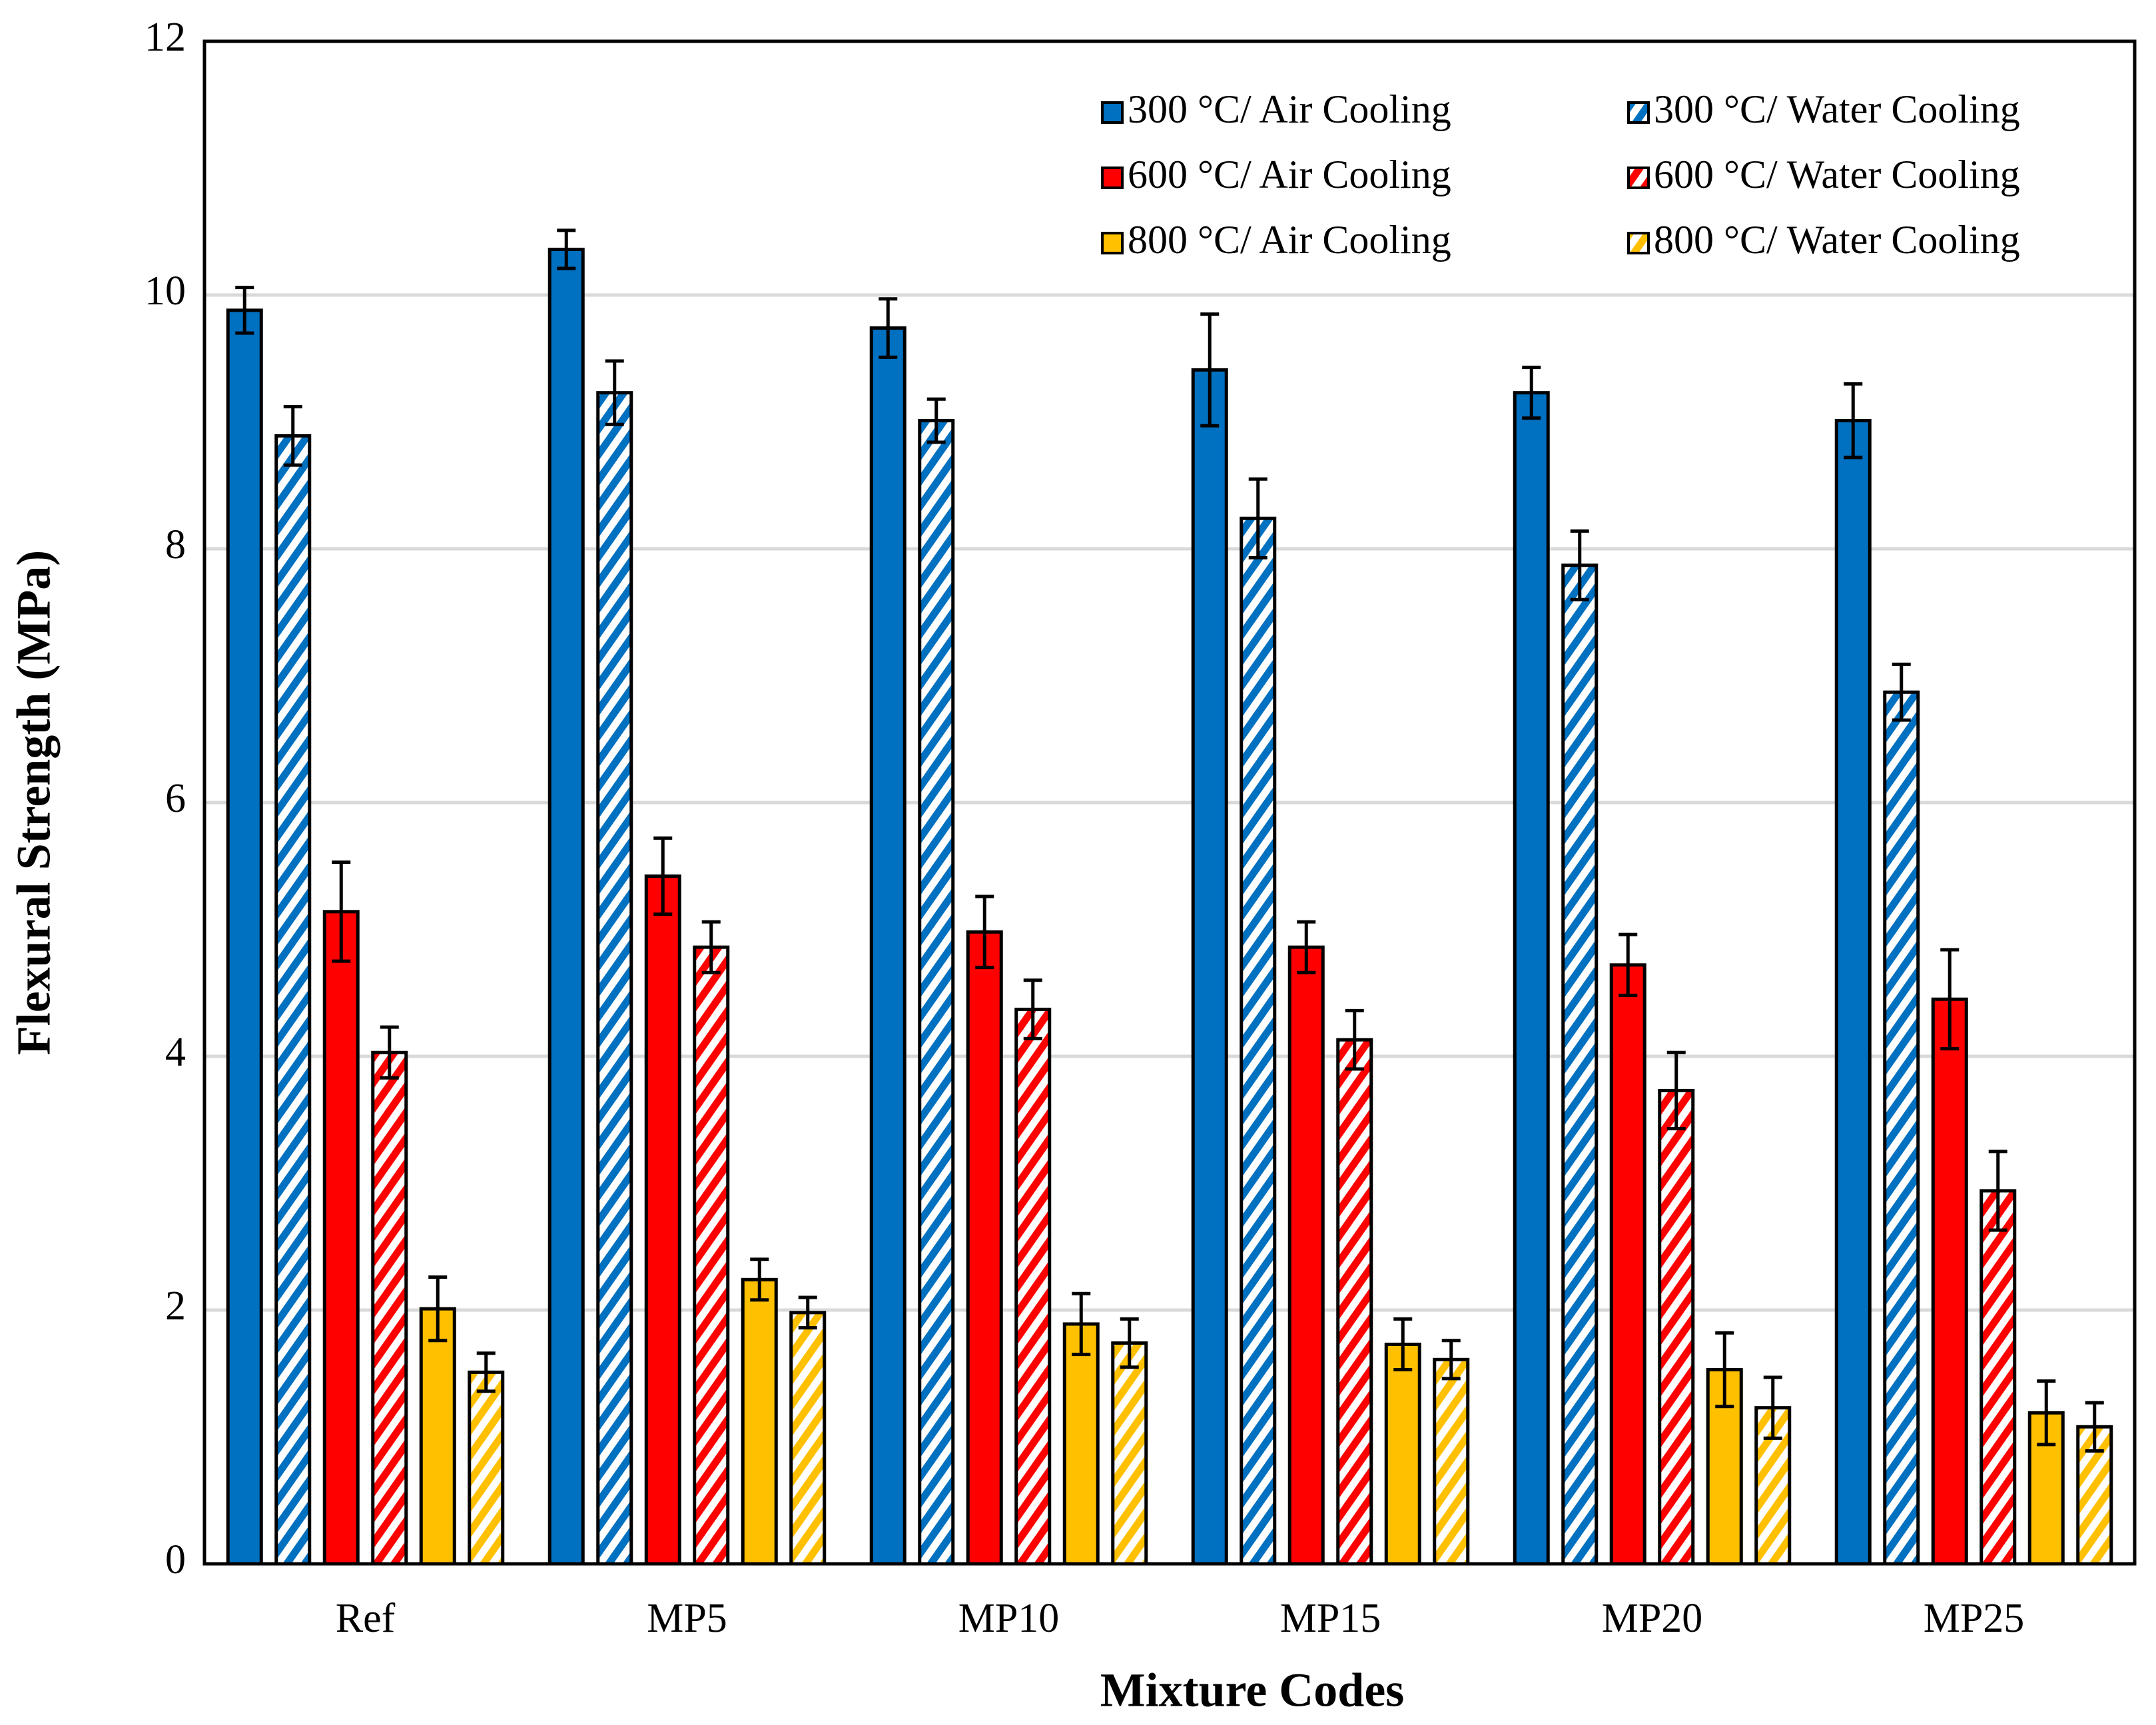 This screenshot has height=1725, width=2156. I want to click on y-tick-label: 8, so click(176, 544).